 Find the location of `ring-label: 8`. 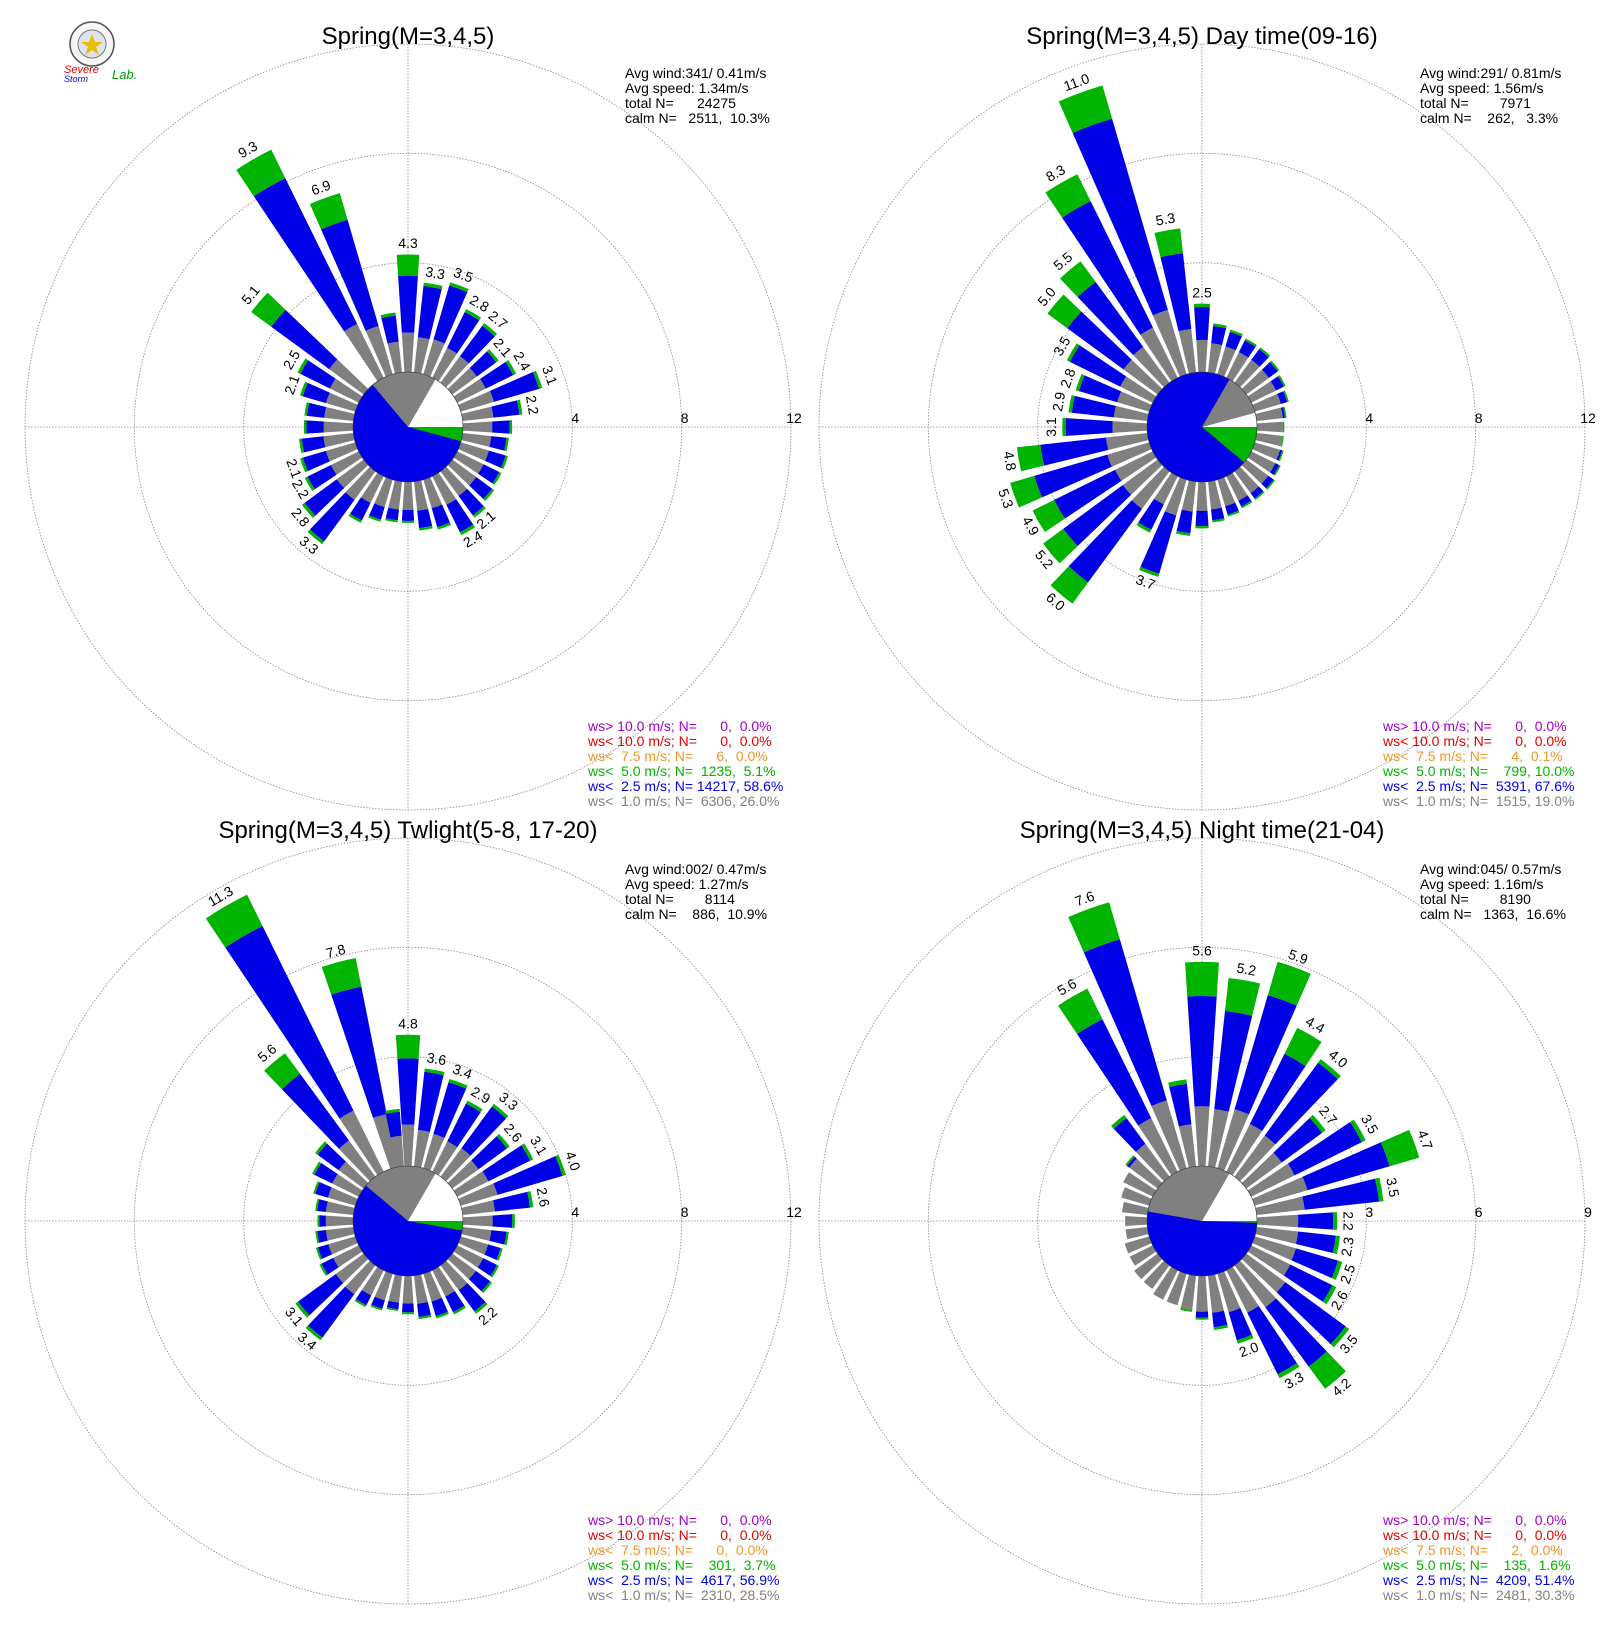

ring-label: 8 is located at coordinates (685, 1212).